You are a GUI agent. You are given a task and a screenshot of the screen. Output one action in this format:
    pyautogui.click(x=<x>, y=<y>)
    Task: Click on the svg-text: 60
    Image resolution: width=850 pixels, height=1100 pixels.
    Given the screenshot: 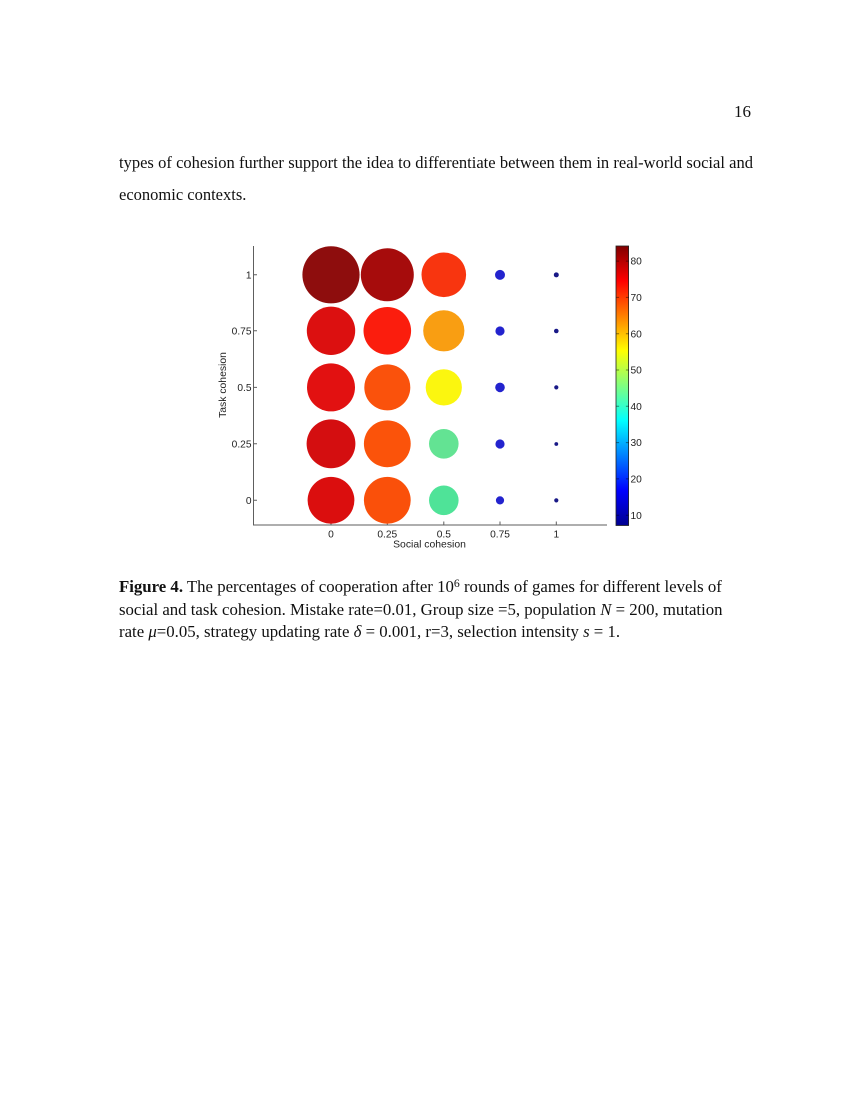 What is the action you would take?
    pyautogui.click(x=637, y=334)
    